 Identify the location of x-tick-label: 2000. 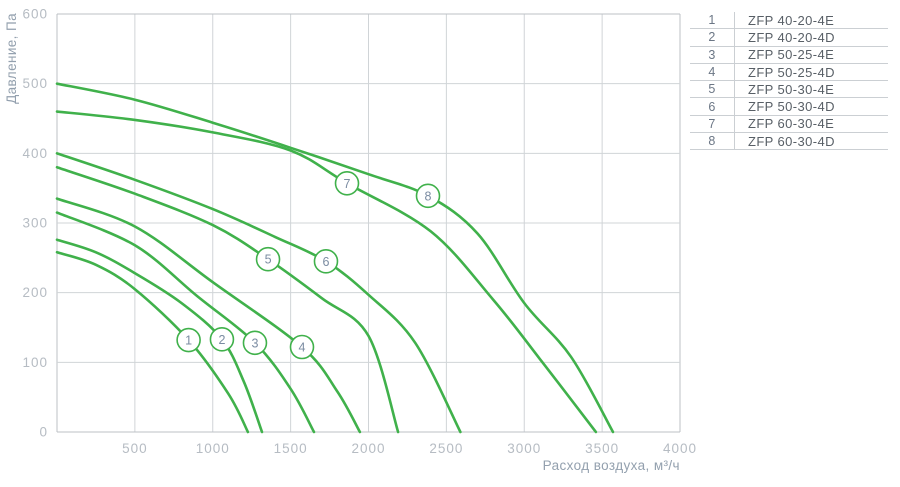
(368, 448).